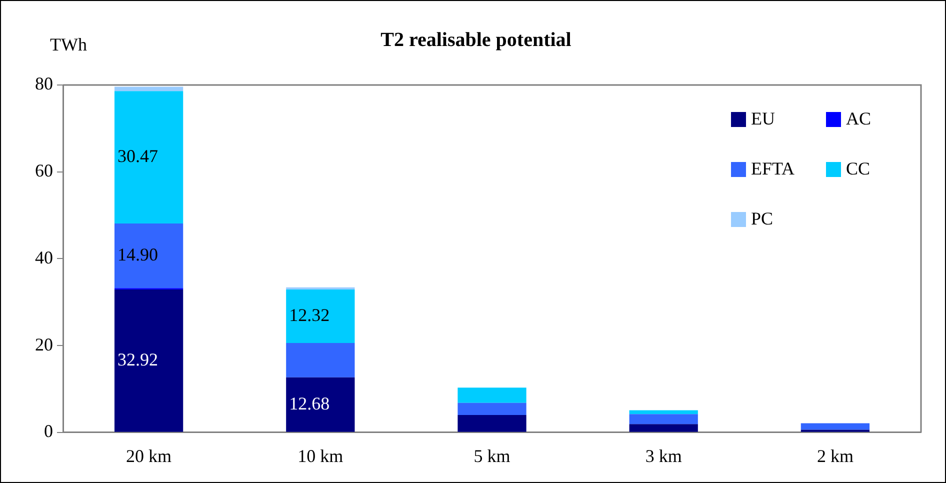 This screenshot has width=946, height=483. Describe the element at coordinates (149, 456) in the screenshot. I see `x-tick-label: 20 km` at that location.